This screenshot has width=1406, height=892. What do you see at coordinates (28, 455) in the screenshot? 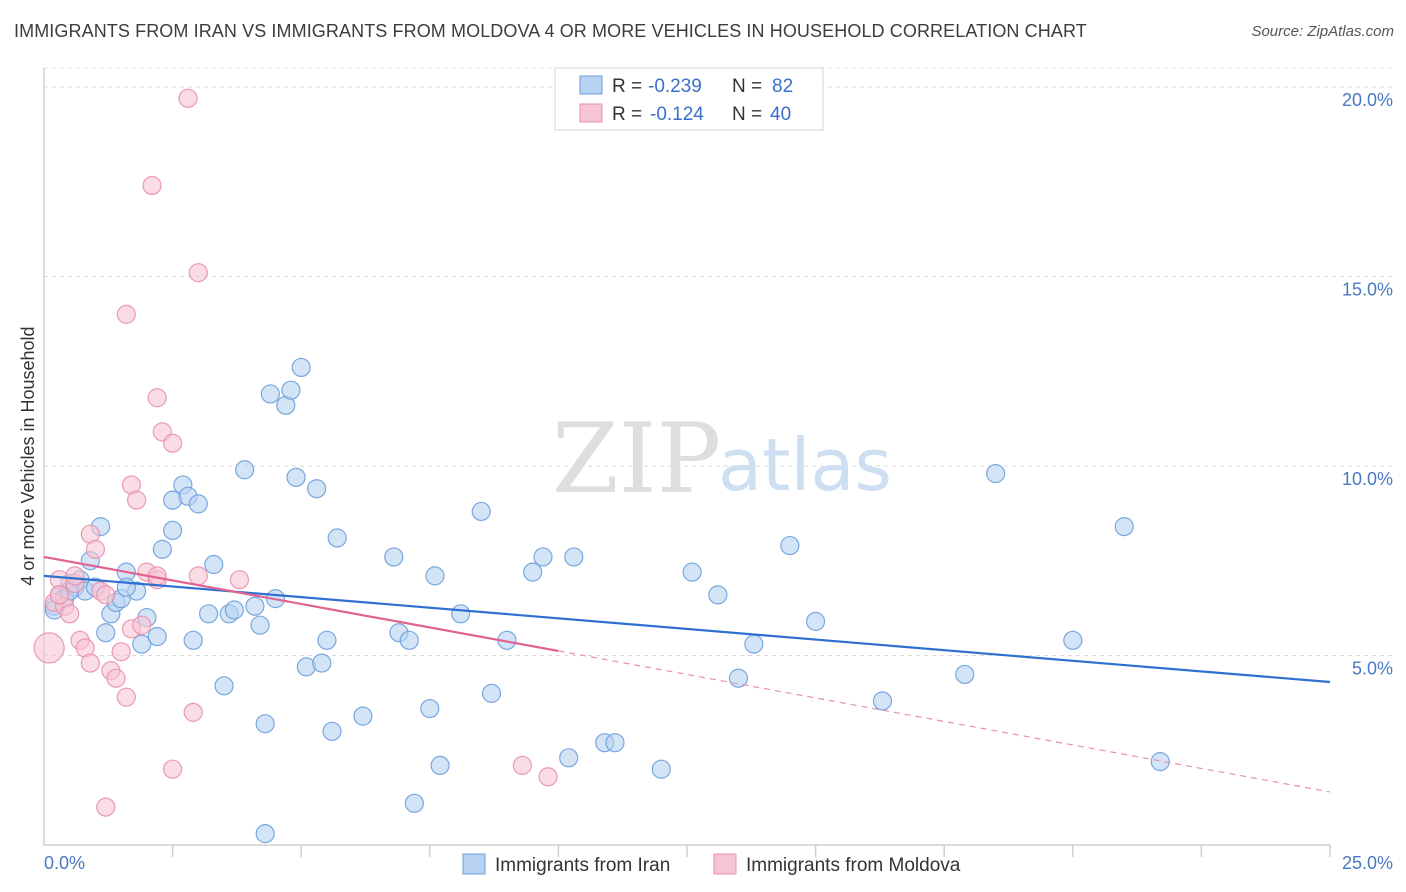
I see `y-axis-label: 4 or more Vehicles in Household` at bounding box center [28, 455].